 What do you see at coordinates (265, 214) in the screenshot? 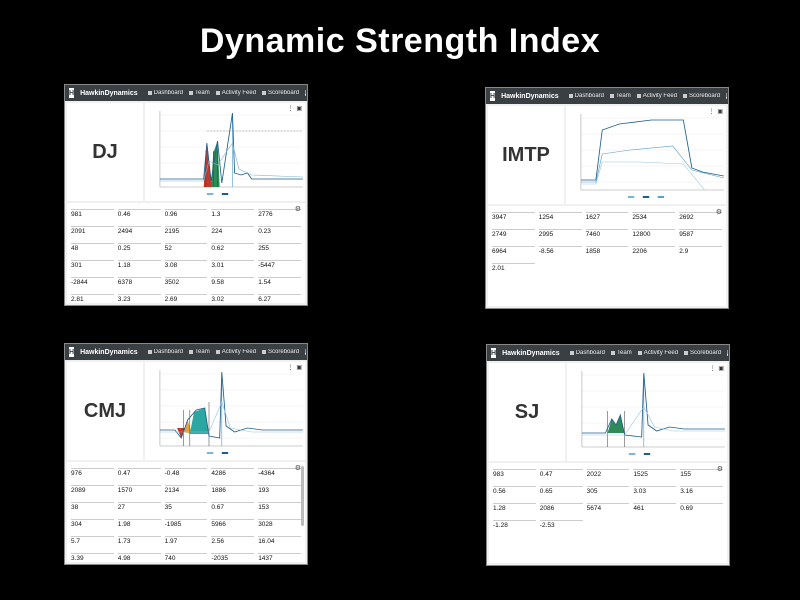
I see `metric-value: 2776` at bounding box center [265, 214].